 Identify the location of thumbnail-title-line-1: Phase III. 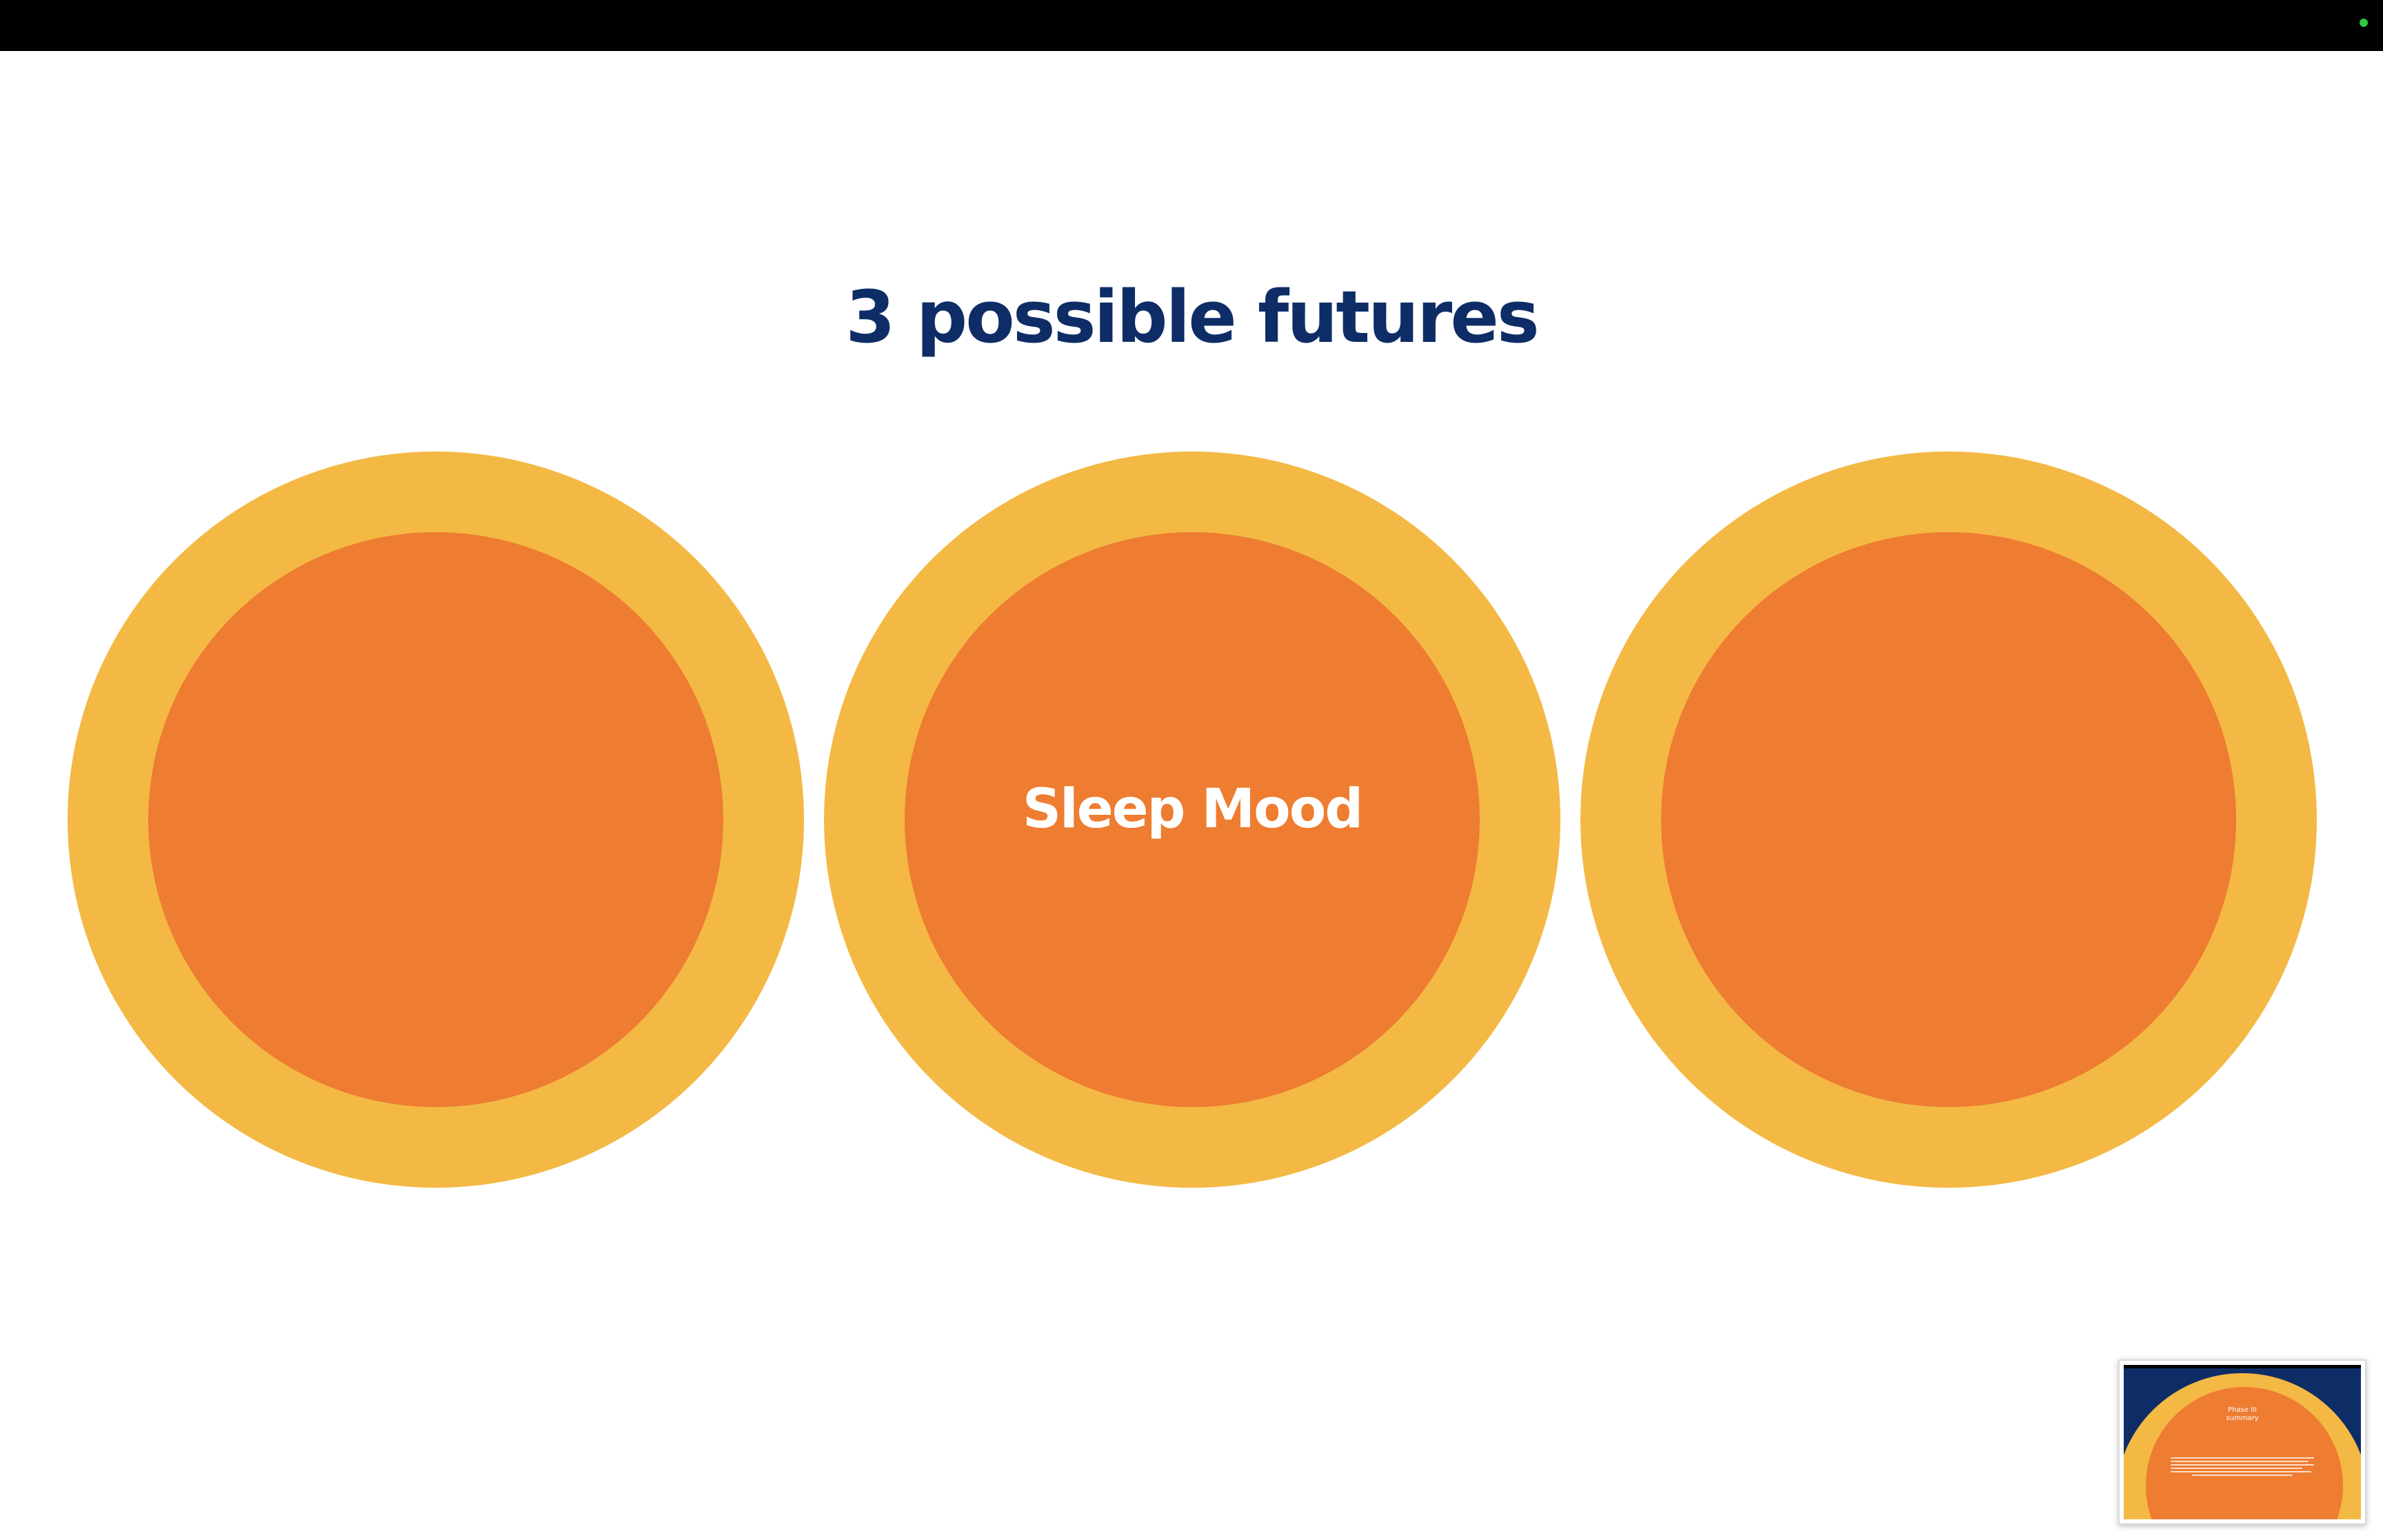
(2242, 1410).